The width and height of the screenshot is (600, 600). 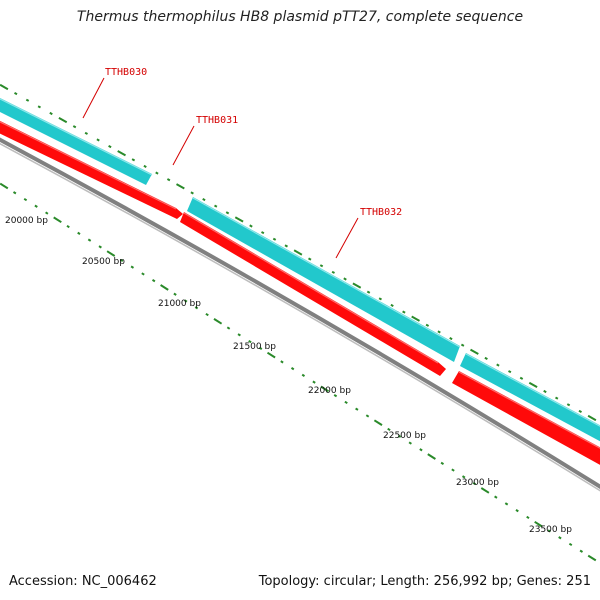 What do you see at coordinates (93, 98) in the screenshot?
I see `gene-callout-TTHB030` at bounding box center [93, 98].